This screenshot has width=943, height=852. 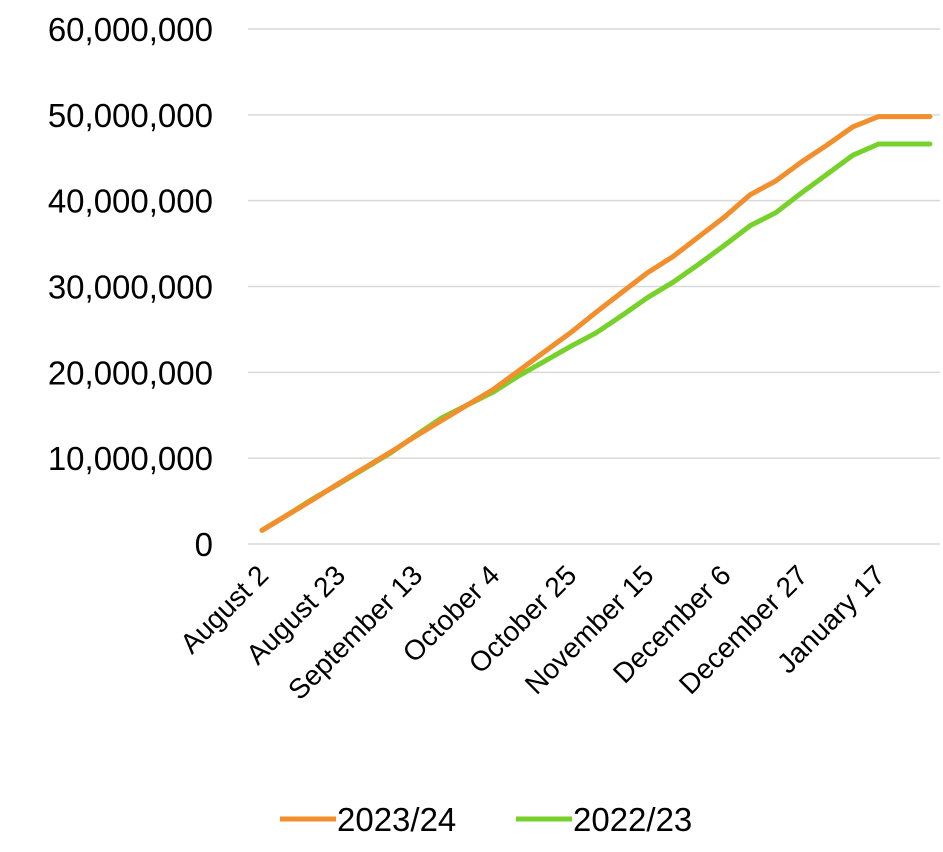 What do you see at coordinates (486, 819) in the screenshot?
I see `legend: 2023/24 2022/23` at bounding box center [486, 819].